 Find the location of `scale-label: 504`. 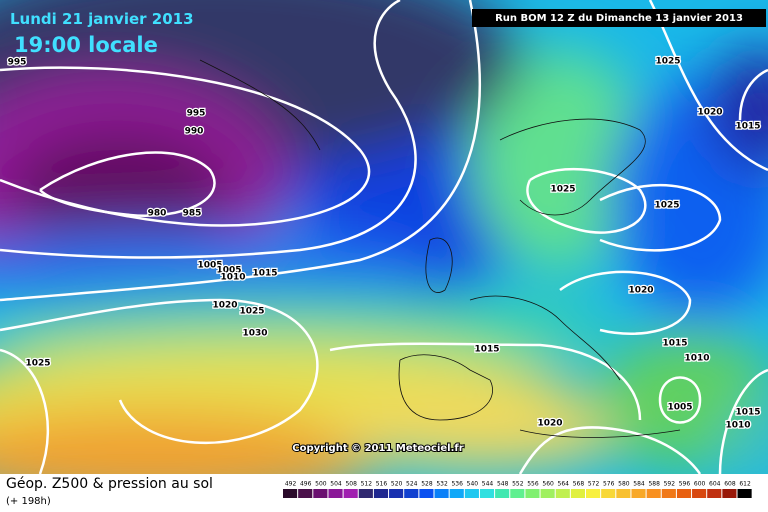

scale-label: 504 is located at coordinates (336, 484).